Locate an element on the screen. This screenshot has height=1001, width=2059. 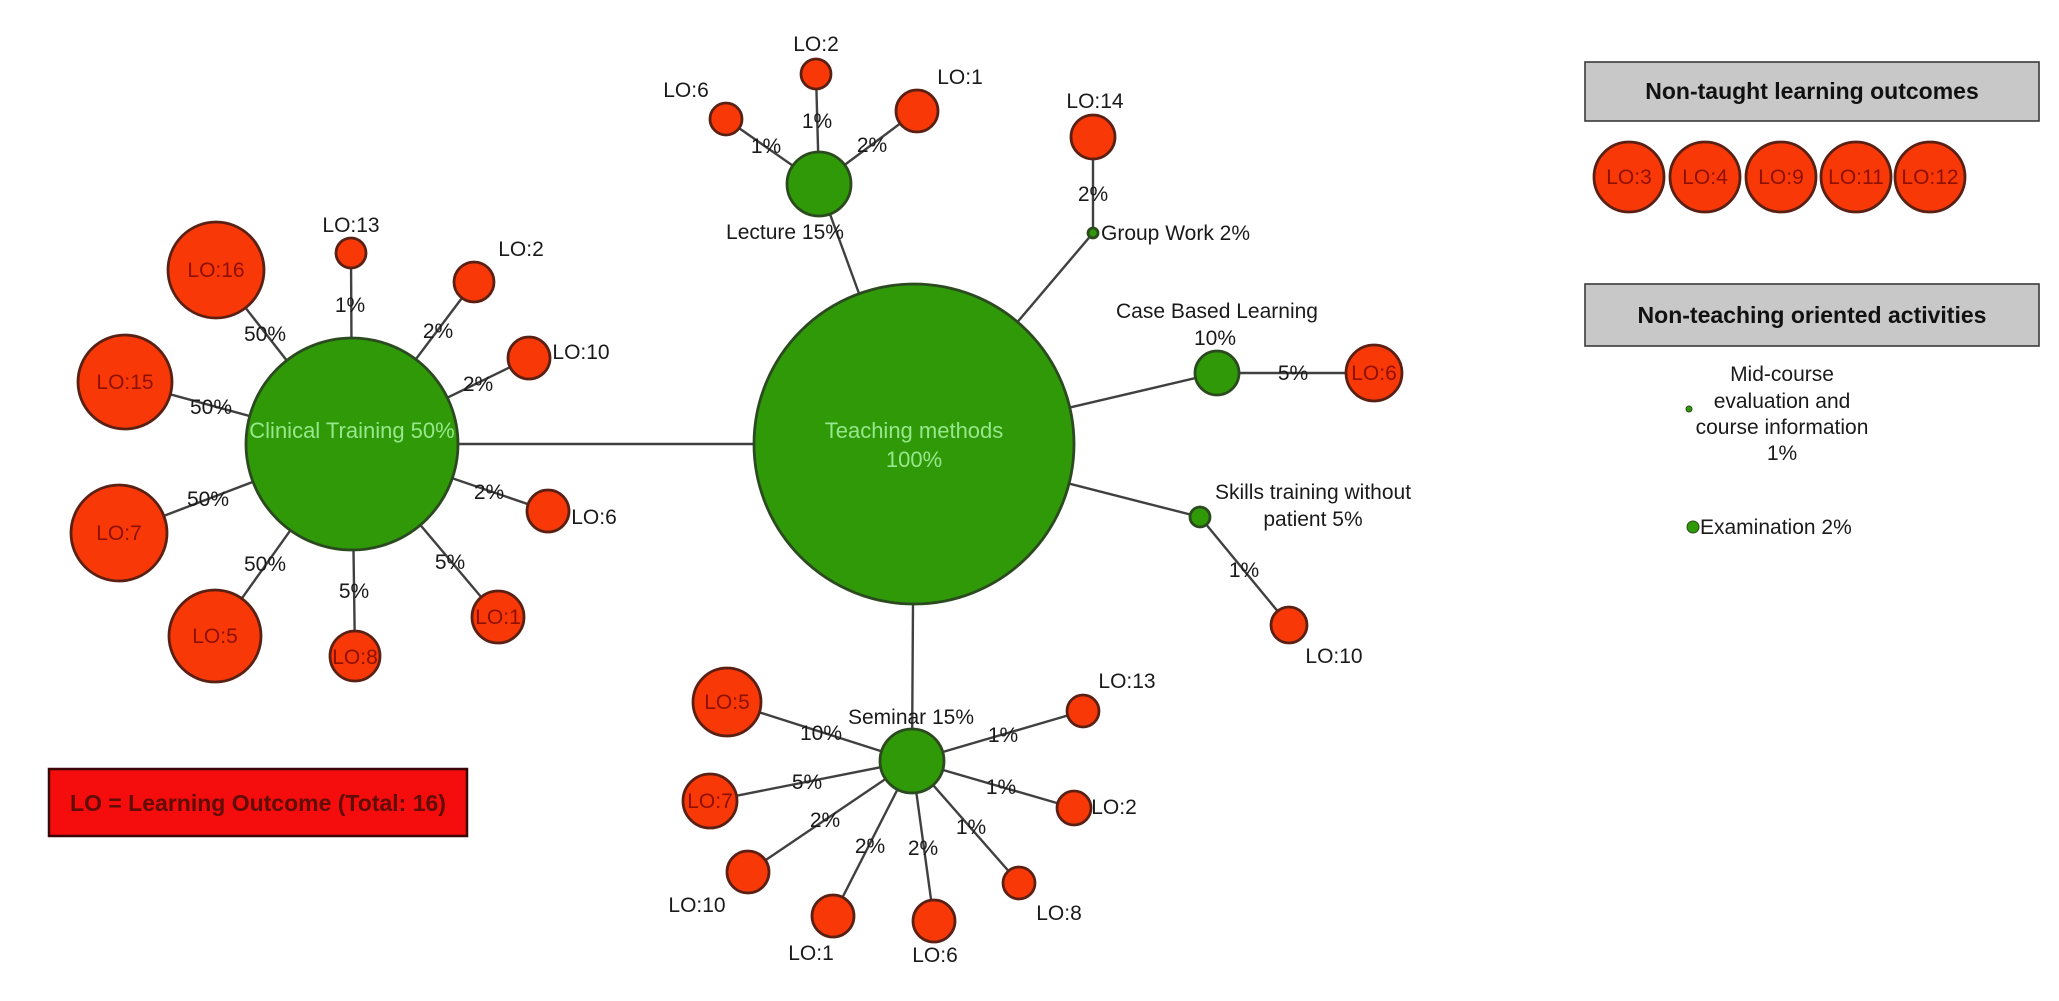
svg-text: LO:9 is located at coordinates (1781, 177).